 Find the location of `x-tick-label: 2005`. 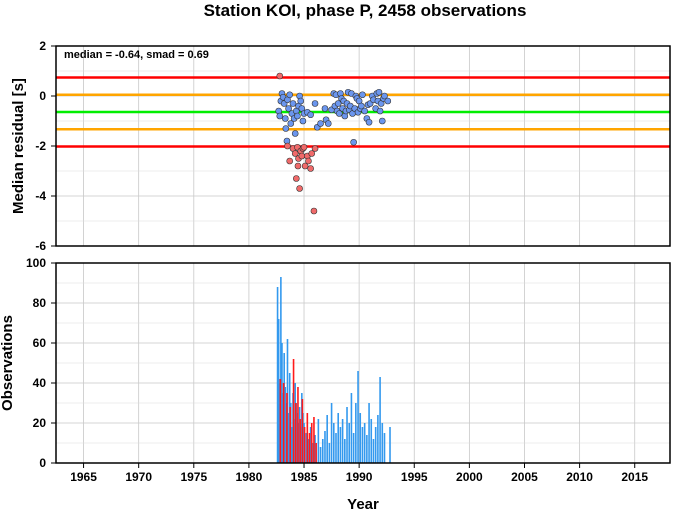

x-tick-label: 2005 is located at coordinates (524, 477).